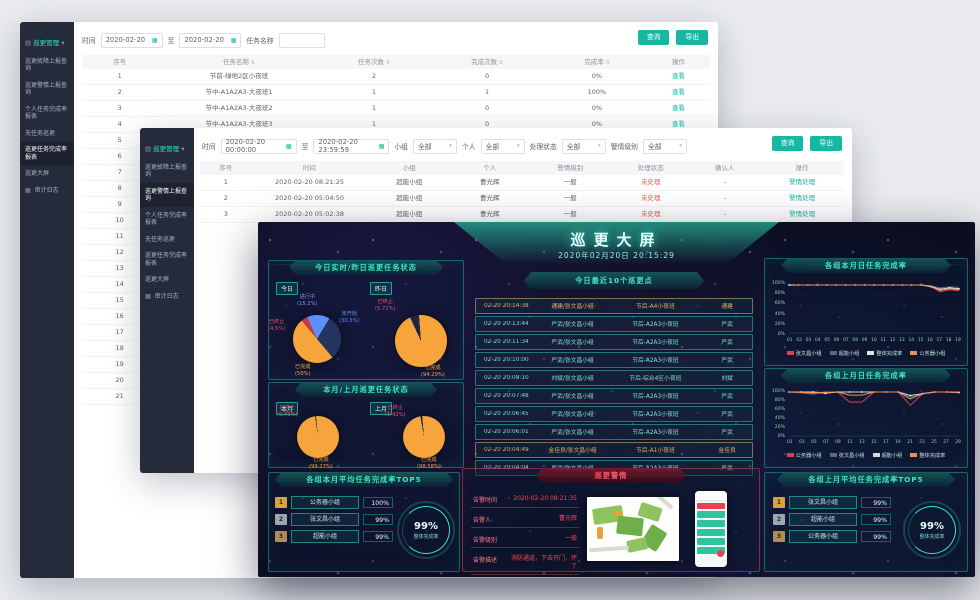 Image resolution: width=980 pixels, height=600 pixels. What do you see at coordinates (490, 198) in the screenshot?
I see `table-cell: 曹光辉` at bounding box center [490, 198].